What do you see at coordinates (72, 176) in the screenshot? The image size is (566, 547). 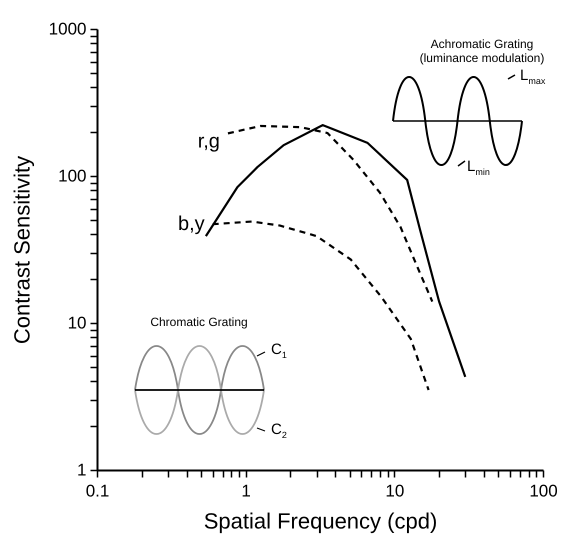 I see `y-tick-label: 100` at bounding box center [72, 176].